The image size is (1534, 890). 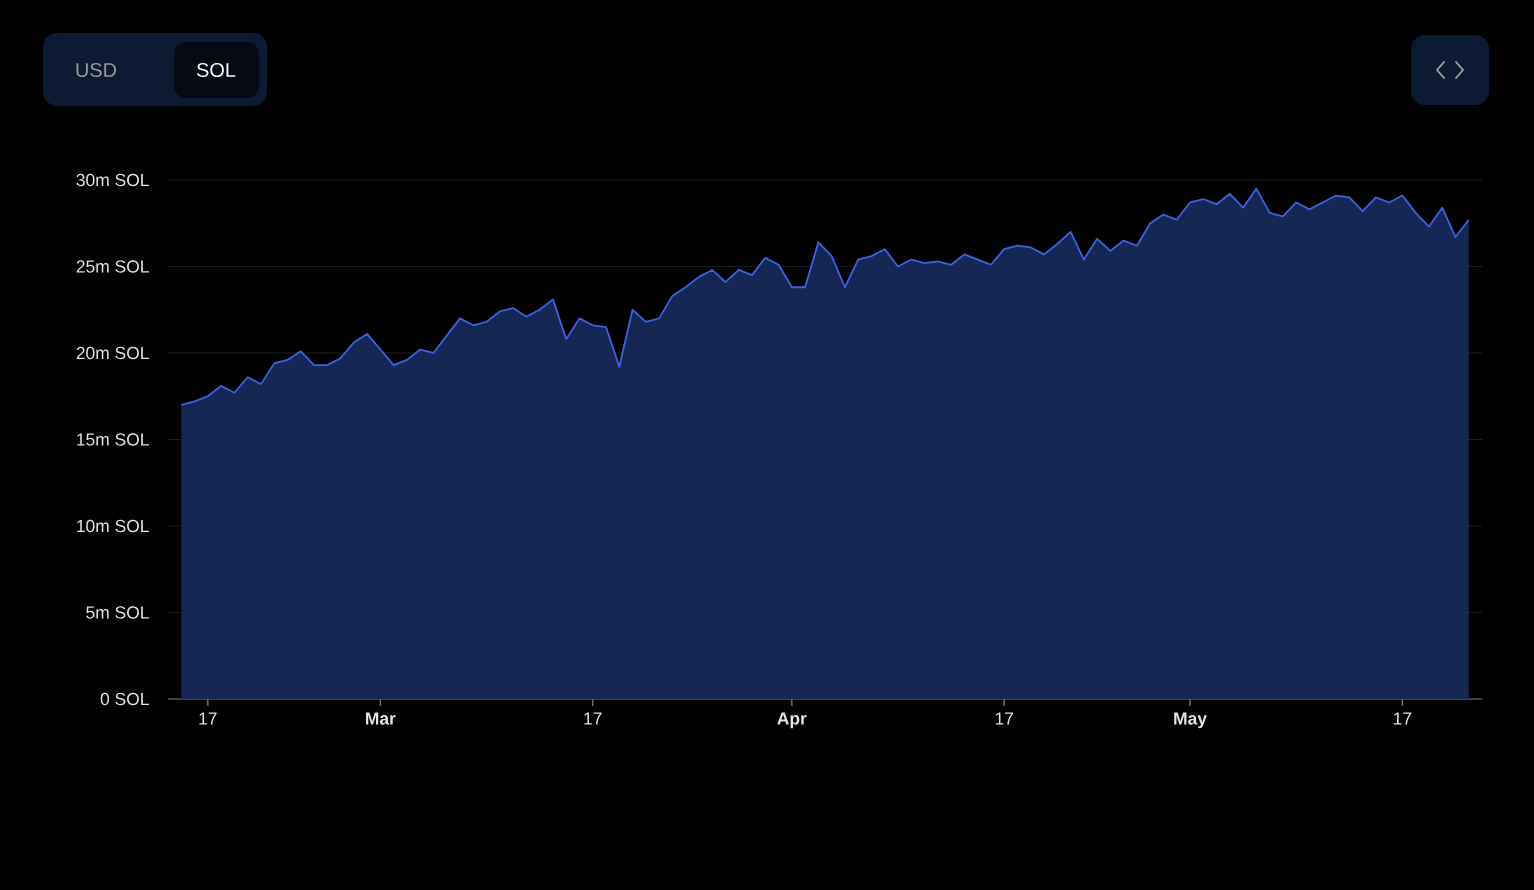 I want to click on y-tick-label: 25m SOL, so click(x=112, y=266).